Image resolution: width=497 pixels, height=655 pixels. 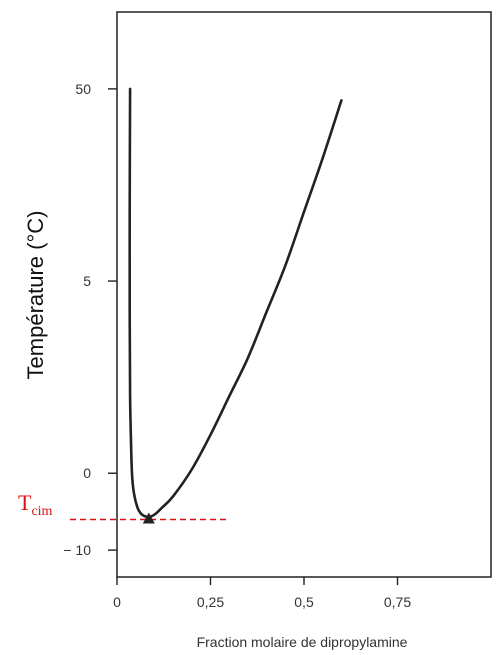 I want to click on x-axis-ticks: 0 0,25 0,5 0,75, so click(x=262, y=593).